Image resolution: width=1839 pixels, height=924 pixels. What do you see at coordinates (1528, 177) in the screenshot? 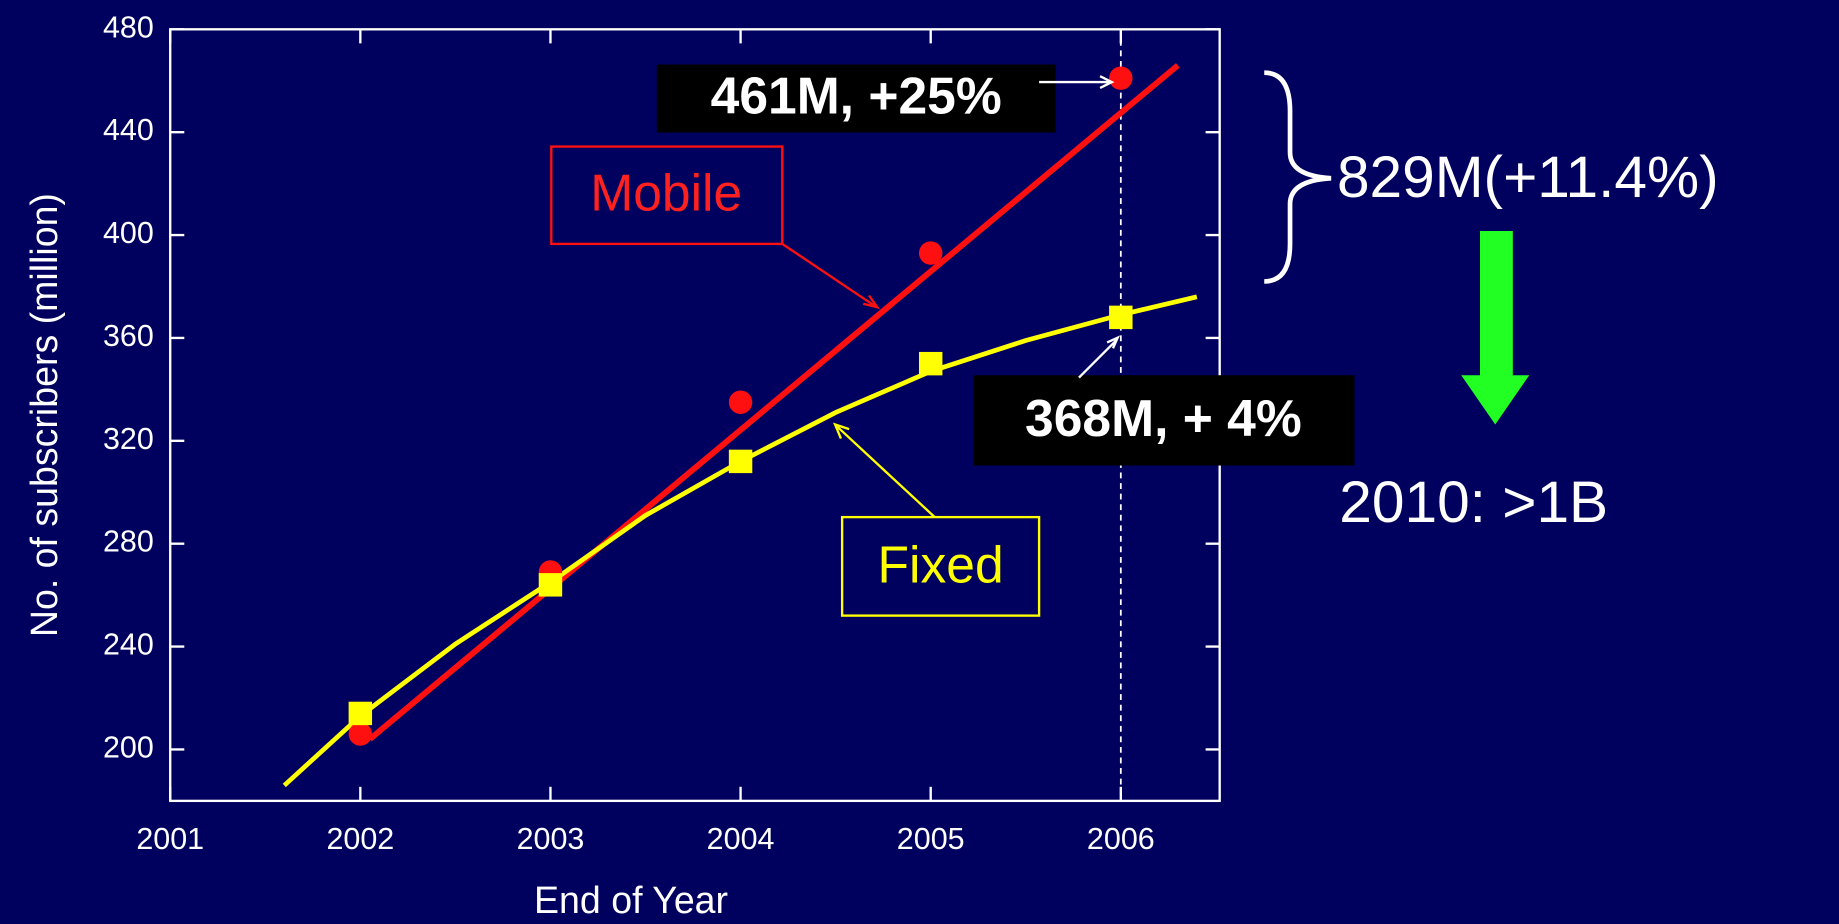
I see `annotation: 829M(+11.4%)` at bounding box center [1528, 177].